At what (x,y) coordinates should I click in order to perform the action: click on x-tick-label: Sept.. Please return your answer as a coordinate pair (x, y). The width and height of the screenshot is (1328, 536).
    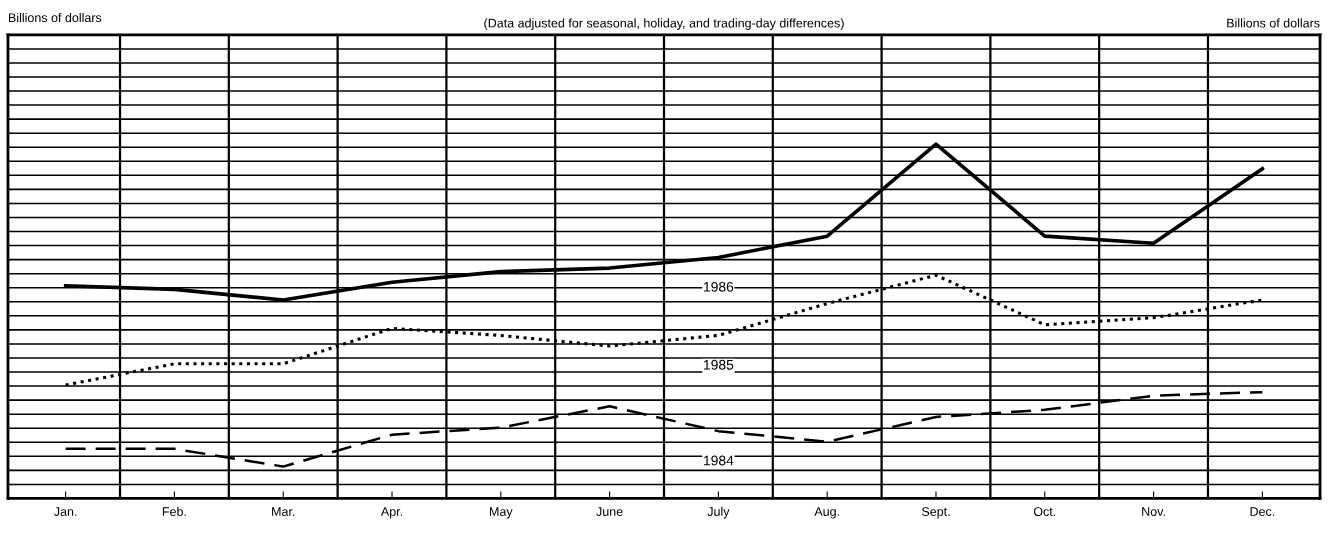
    Looking at the image, I should click on (935, 513).